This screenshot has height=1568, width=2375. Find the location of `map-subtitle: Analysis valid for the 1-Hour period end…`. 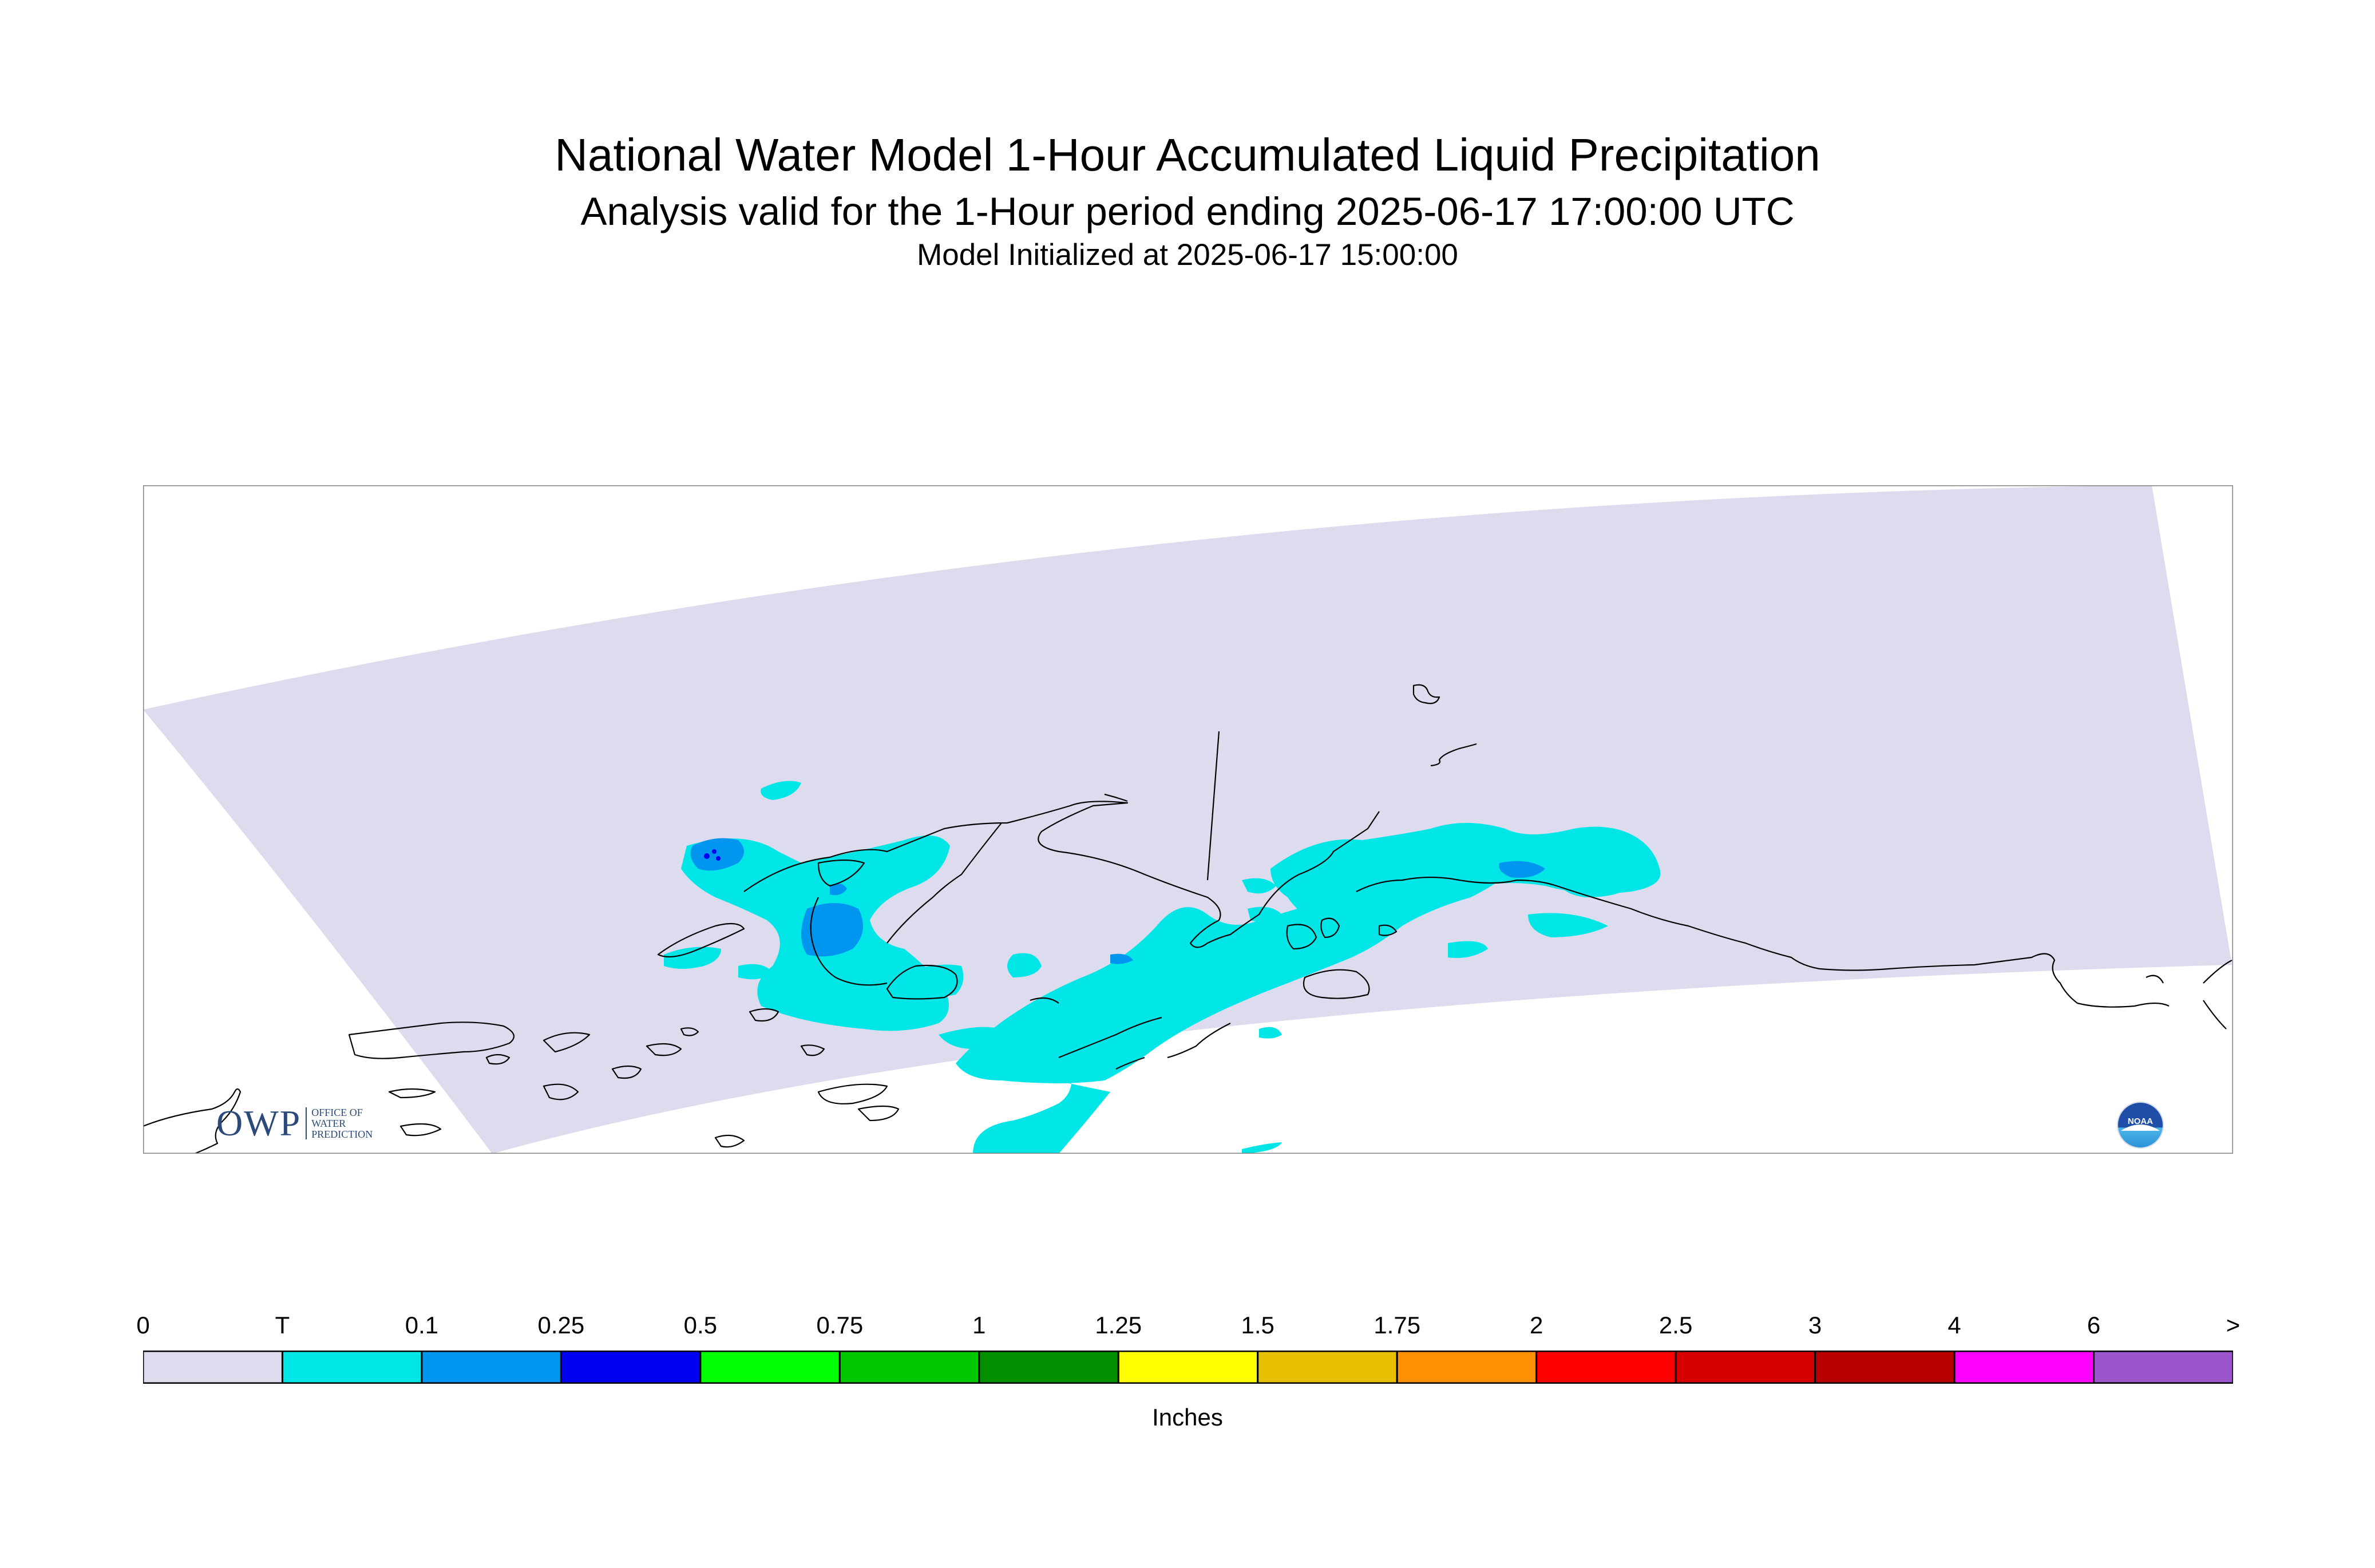

map-subtitle: Analysis valid for the 1-Hour period end… is located at coordinates (1187, 211).